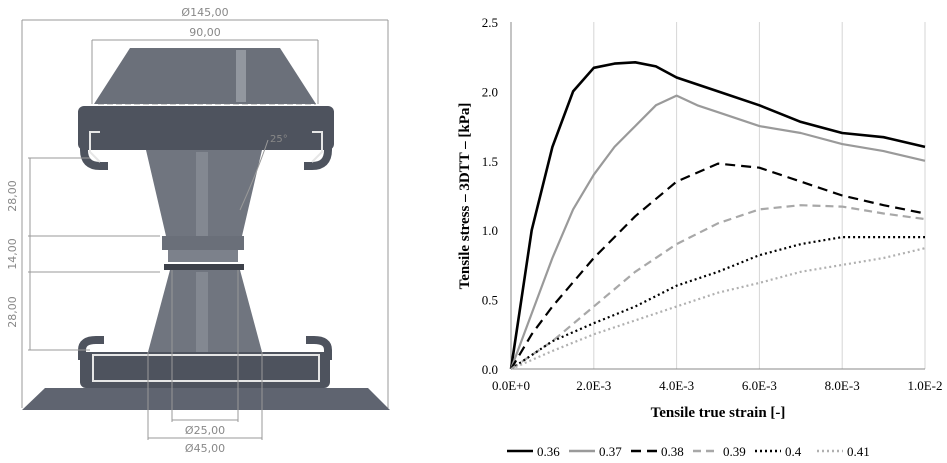 Image resolution: width=947 pixels, height=463 pixels. Describe the element at coordinates (717, 385) in the screenshot. I see `x-tick-labels: 0.0E+0 2.0E-3 4.0E-3 6.0E-3 8.0E-3 1.0E-2` at that location.